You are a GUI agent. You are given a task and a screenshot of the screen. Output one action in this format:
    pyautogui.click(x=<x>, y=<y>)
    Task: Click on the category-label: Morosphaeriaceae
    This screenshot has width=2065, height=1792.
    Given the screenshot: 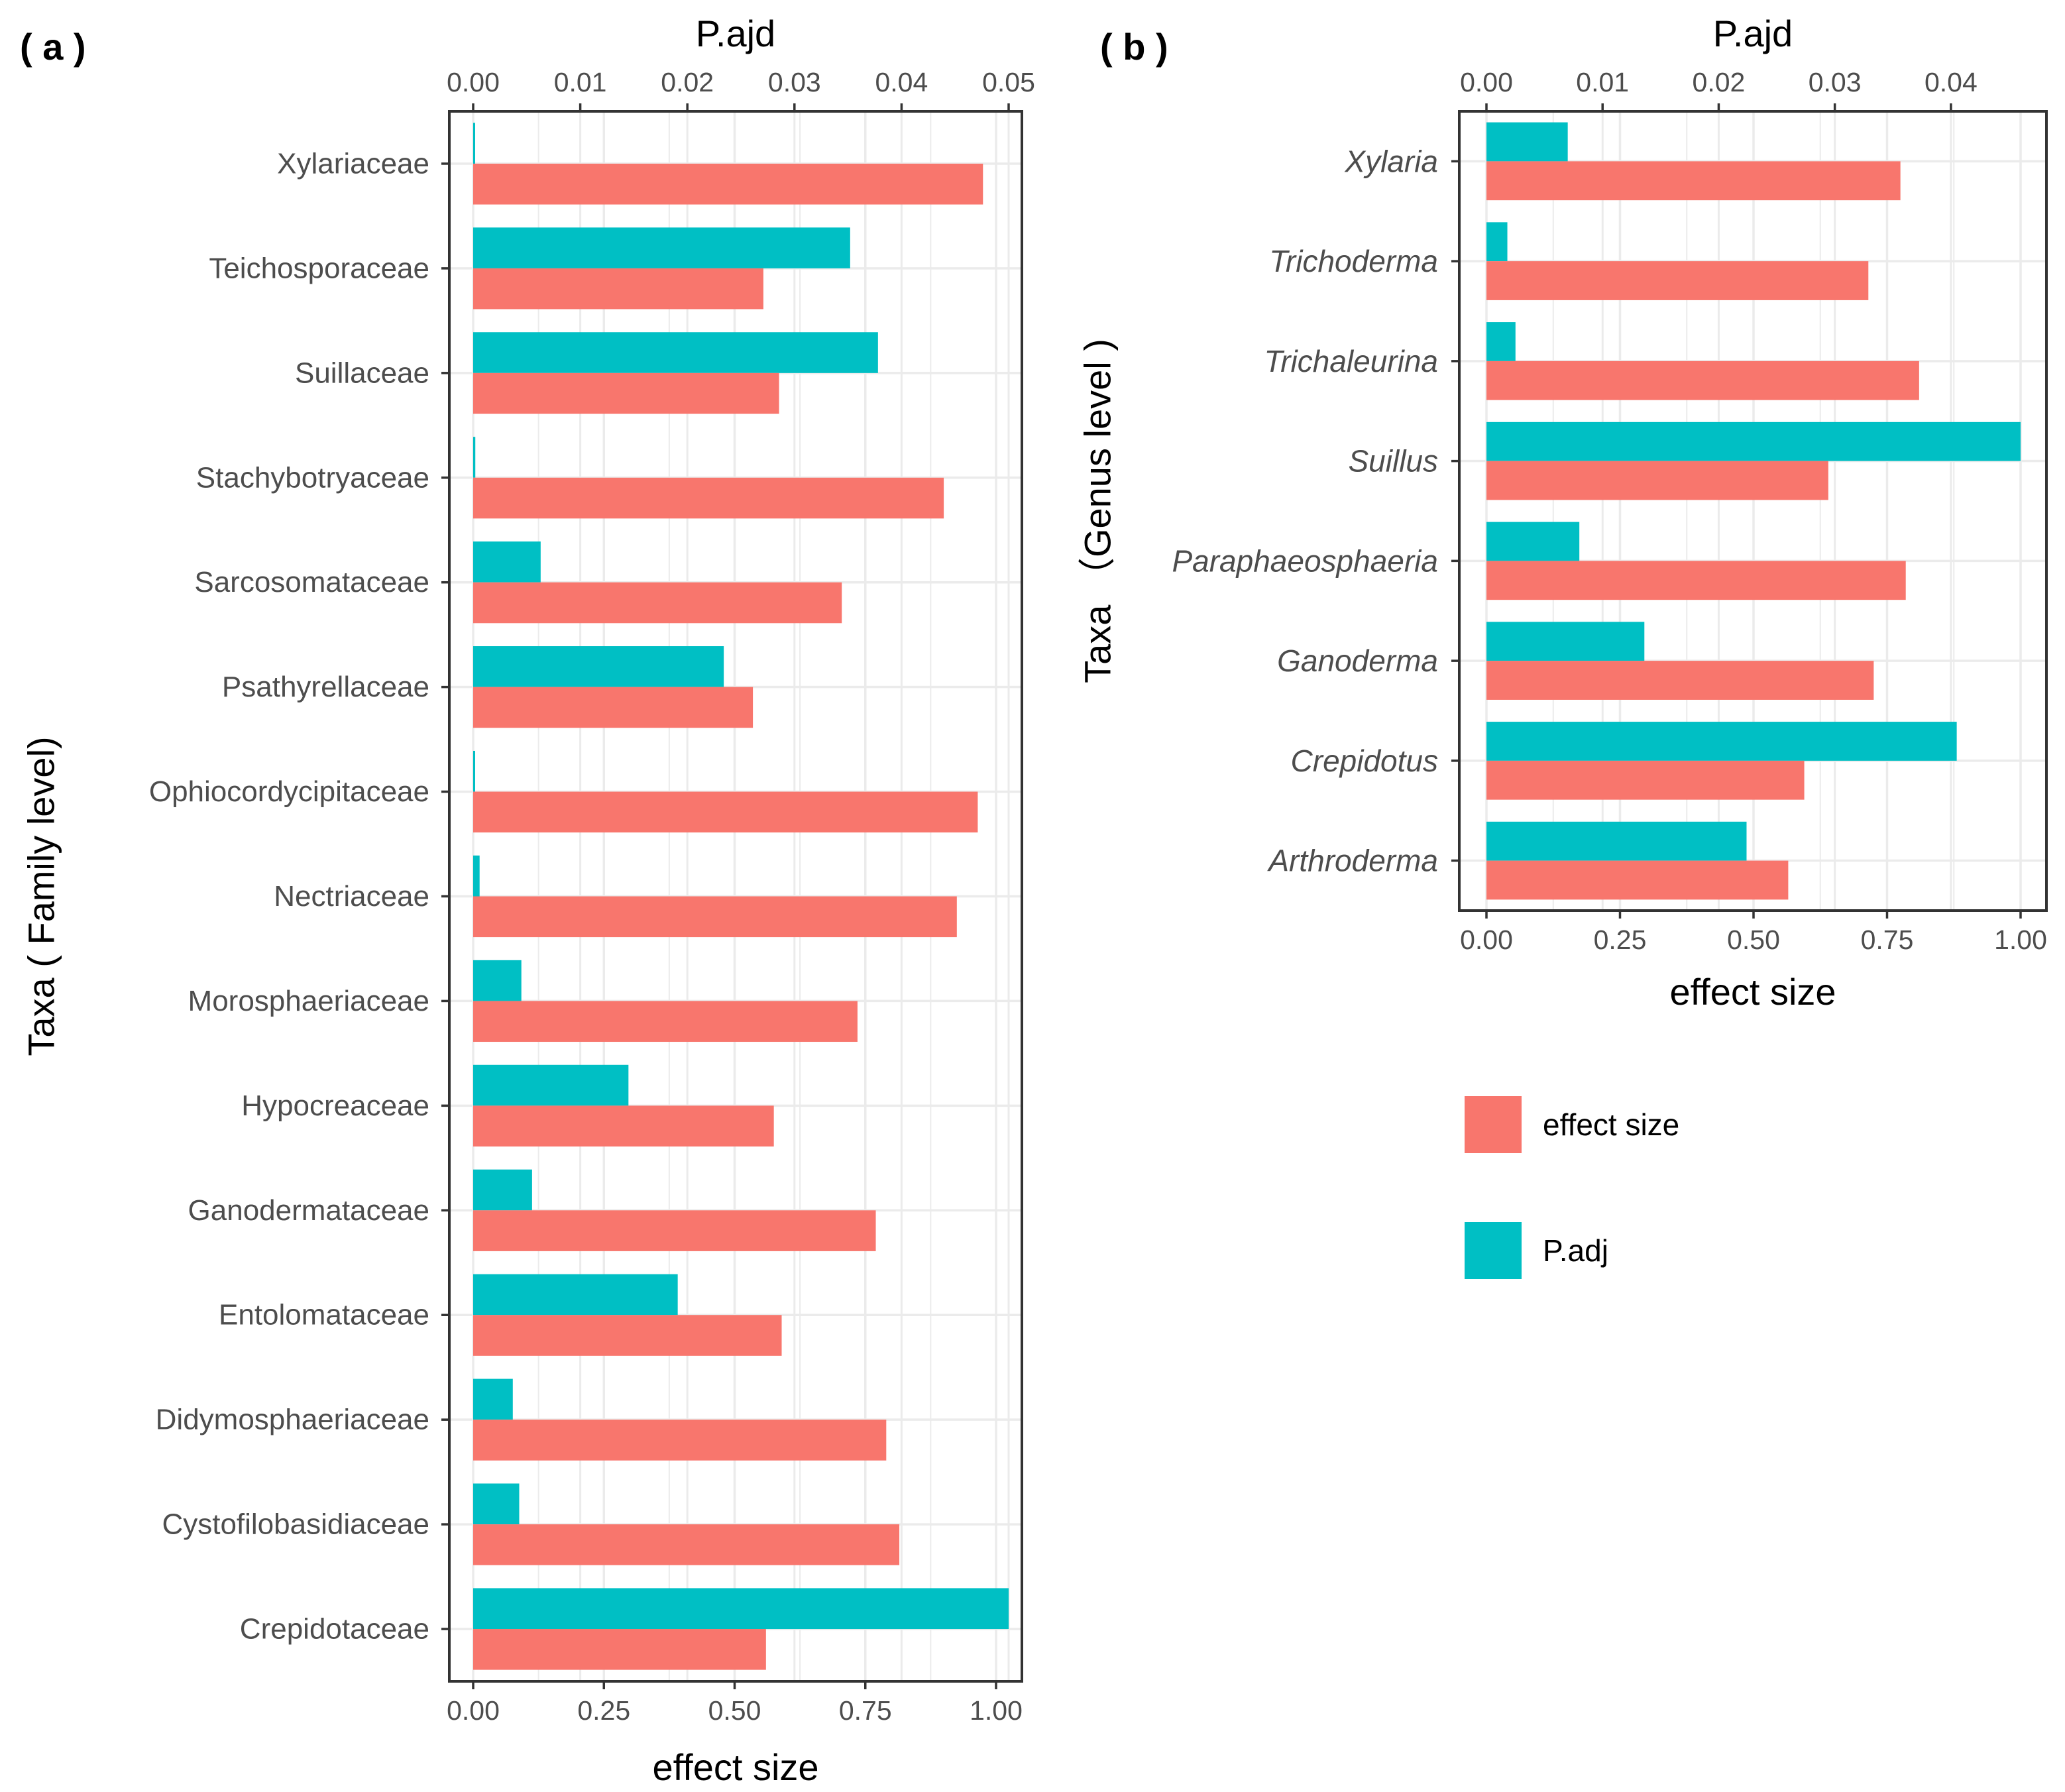 What is the action you would take?
    pyautogui.click(x=308, y=1001)
    